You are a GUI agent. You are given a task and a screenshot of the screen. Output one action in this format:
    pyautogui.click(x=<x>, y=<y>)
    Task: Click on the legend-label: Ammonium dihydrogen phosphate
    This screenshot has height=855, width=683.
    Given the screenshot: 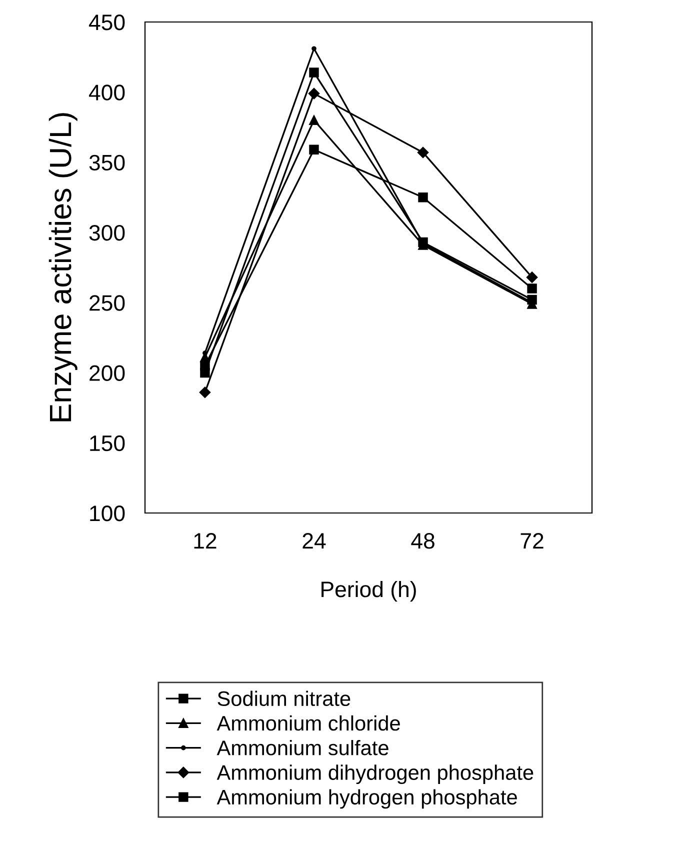 What is the action you would take?
    pyautogui.click(x=375, y=774)
    